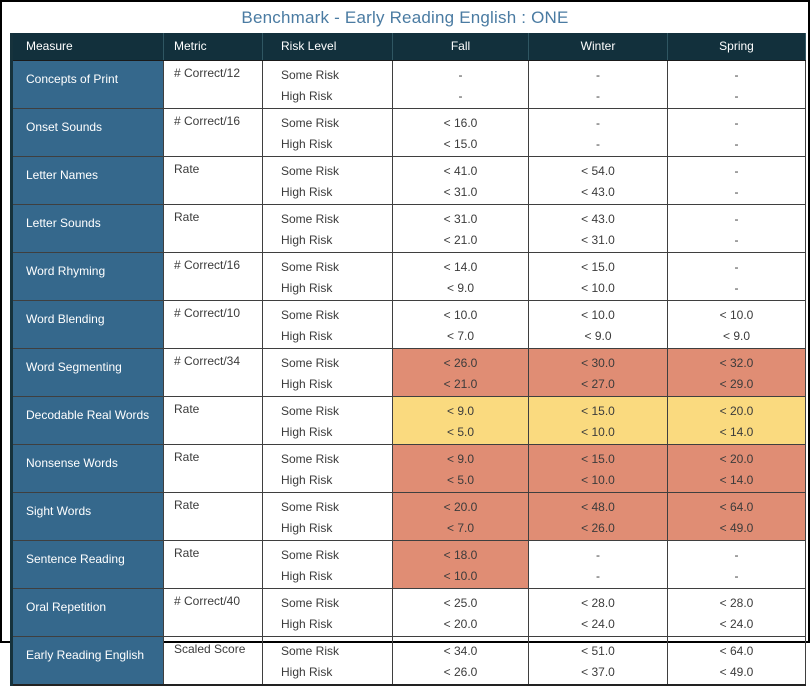 The width and height of the screenshot is (810, 686). What do you see at coordinates (65, 318) in the screenshot?
I see `measure-label: Word Blending` at bounding box center [65, 318].